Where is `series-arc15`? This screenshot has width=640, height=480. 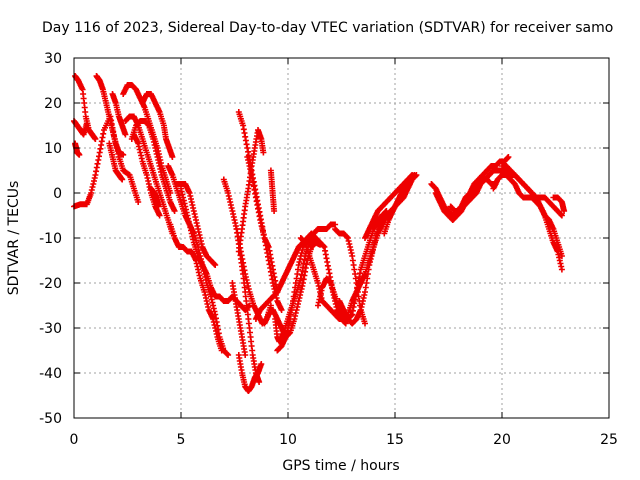 series-arc15 is located at coordinates (196, 287).